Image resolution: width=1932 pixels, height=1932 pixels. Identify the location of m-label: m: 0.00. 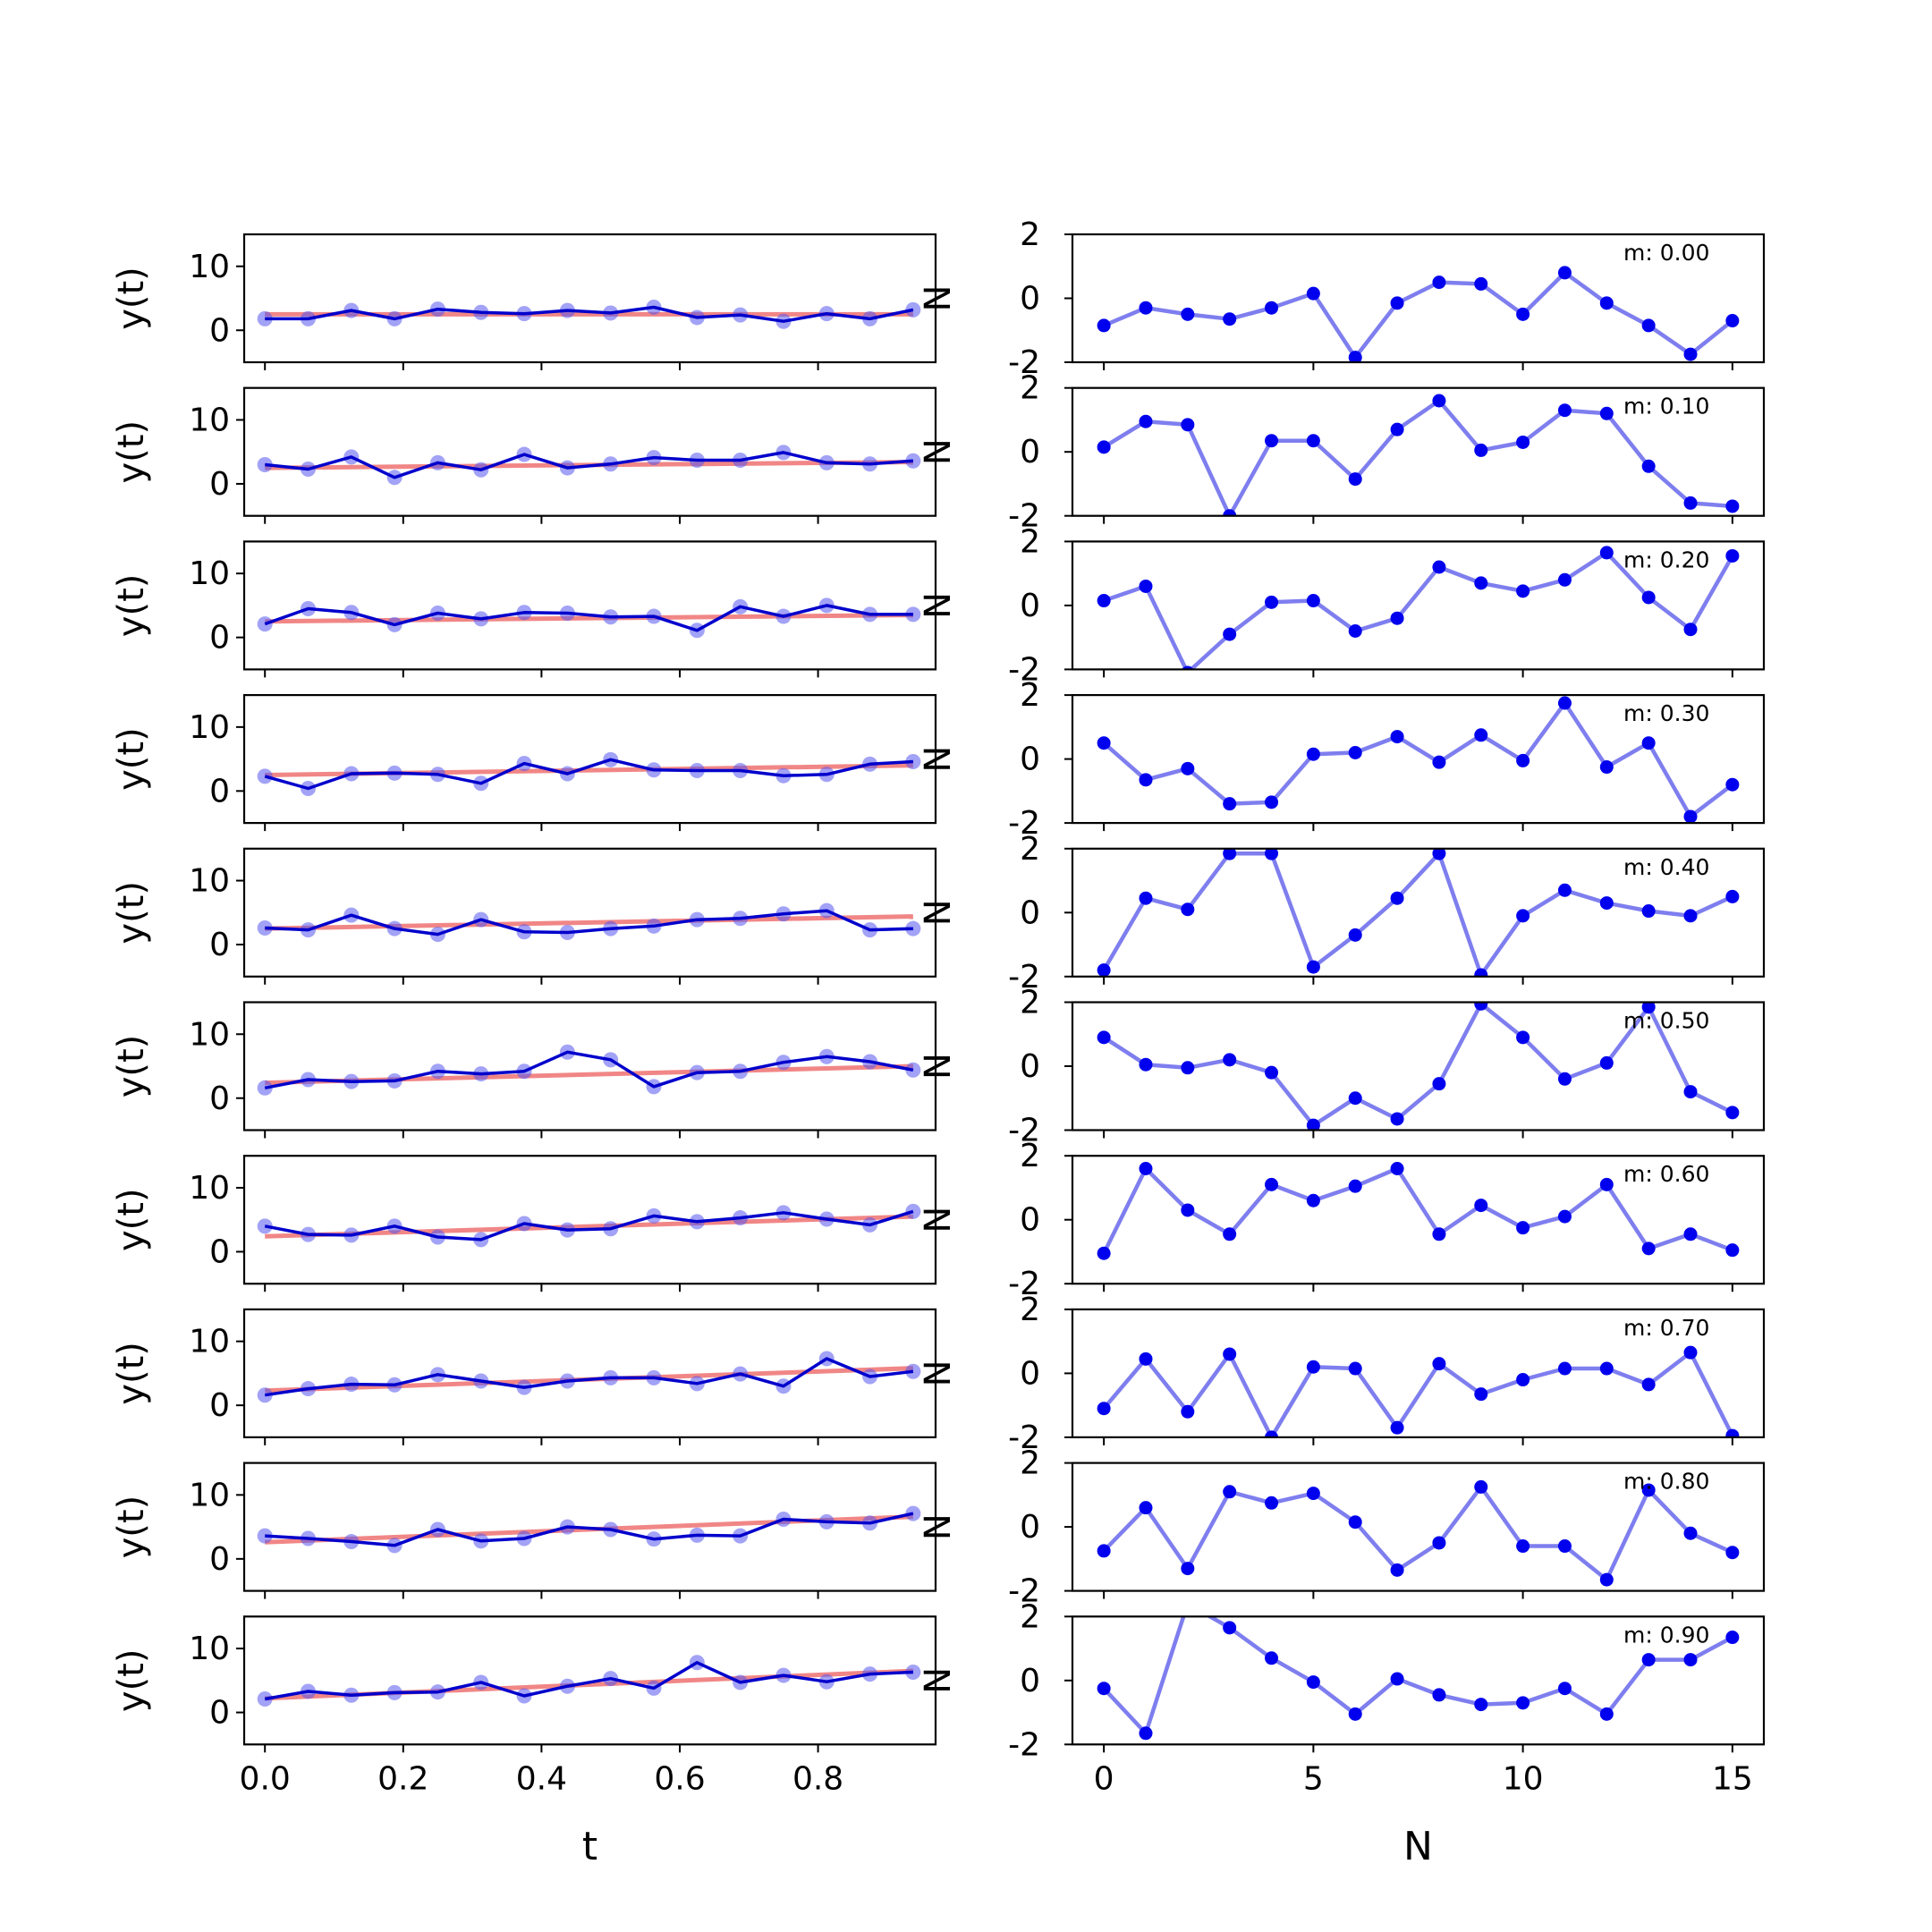
(1666, 253).